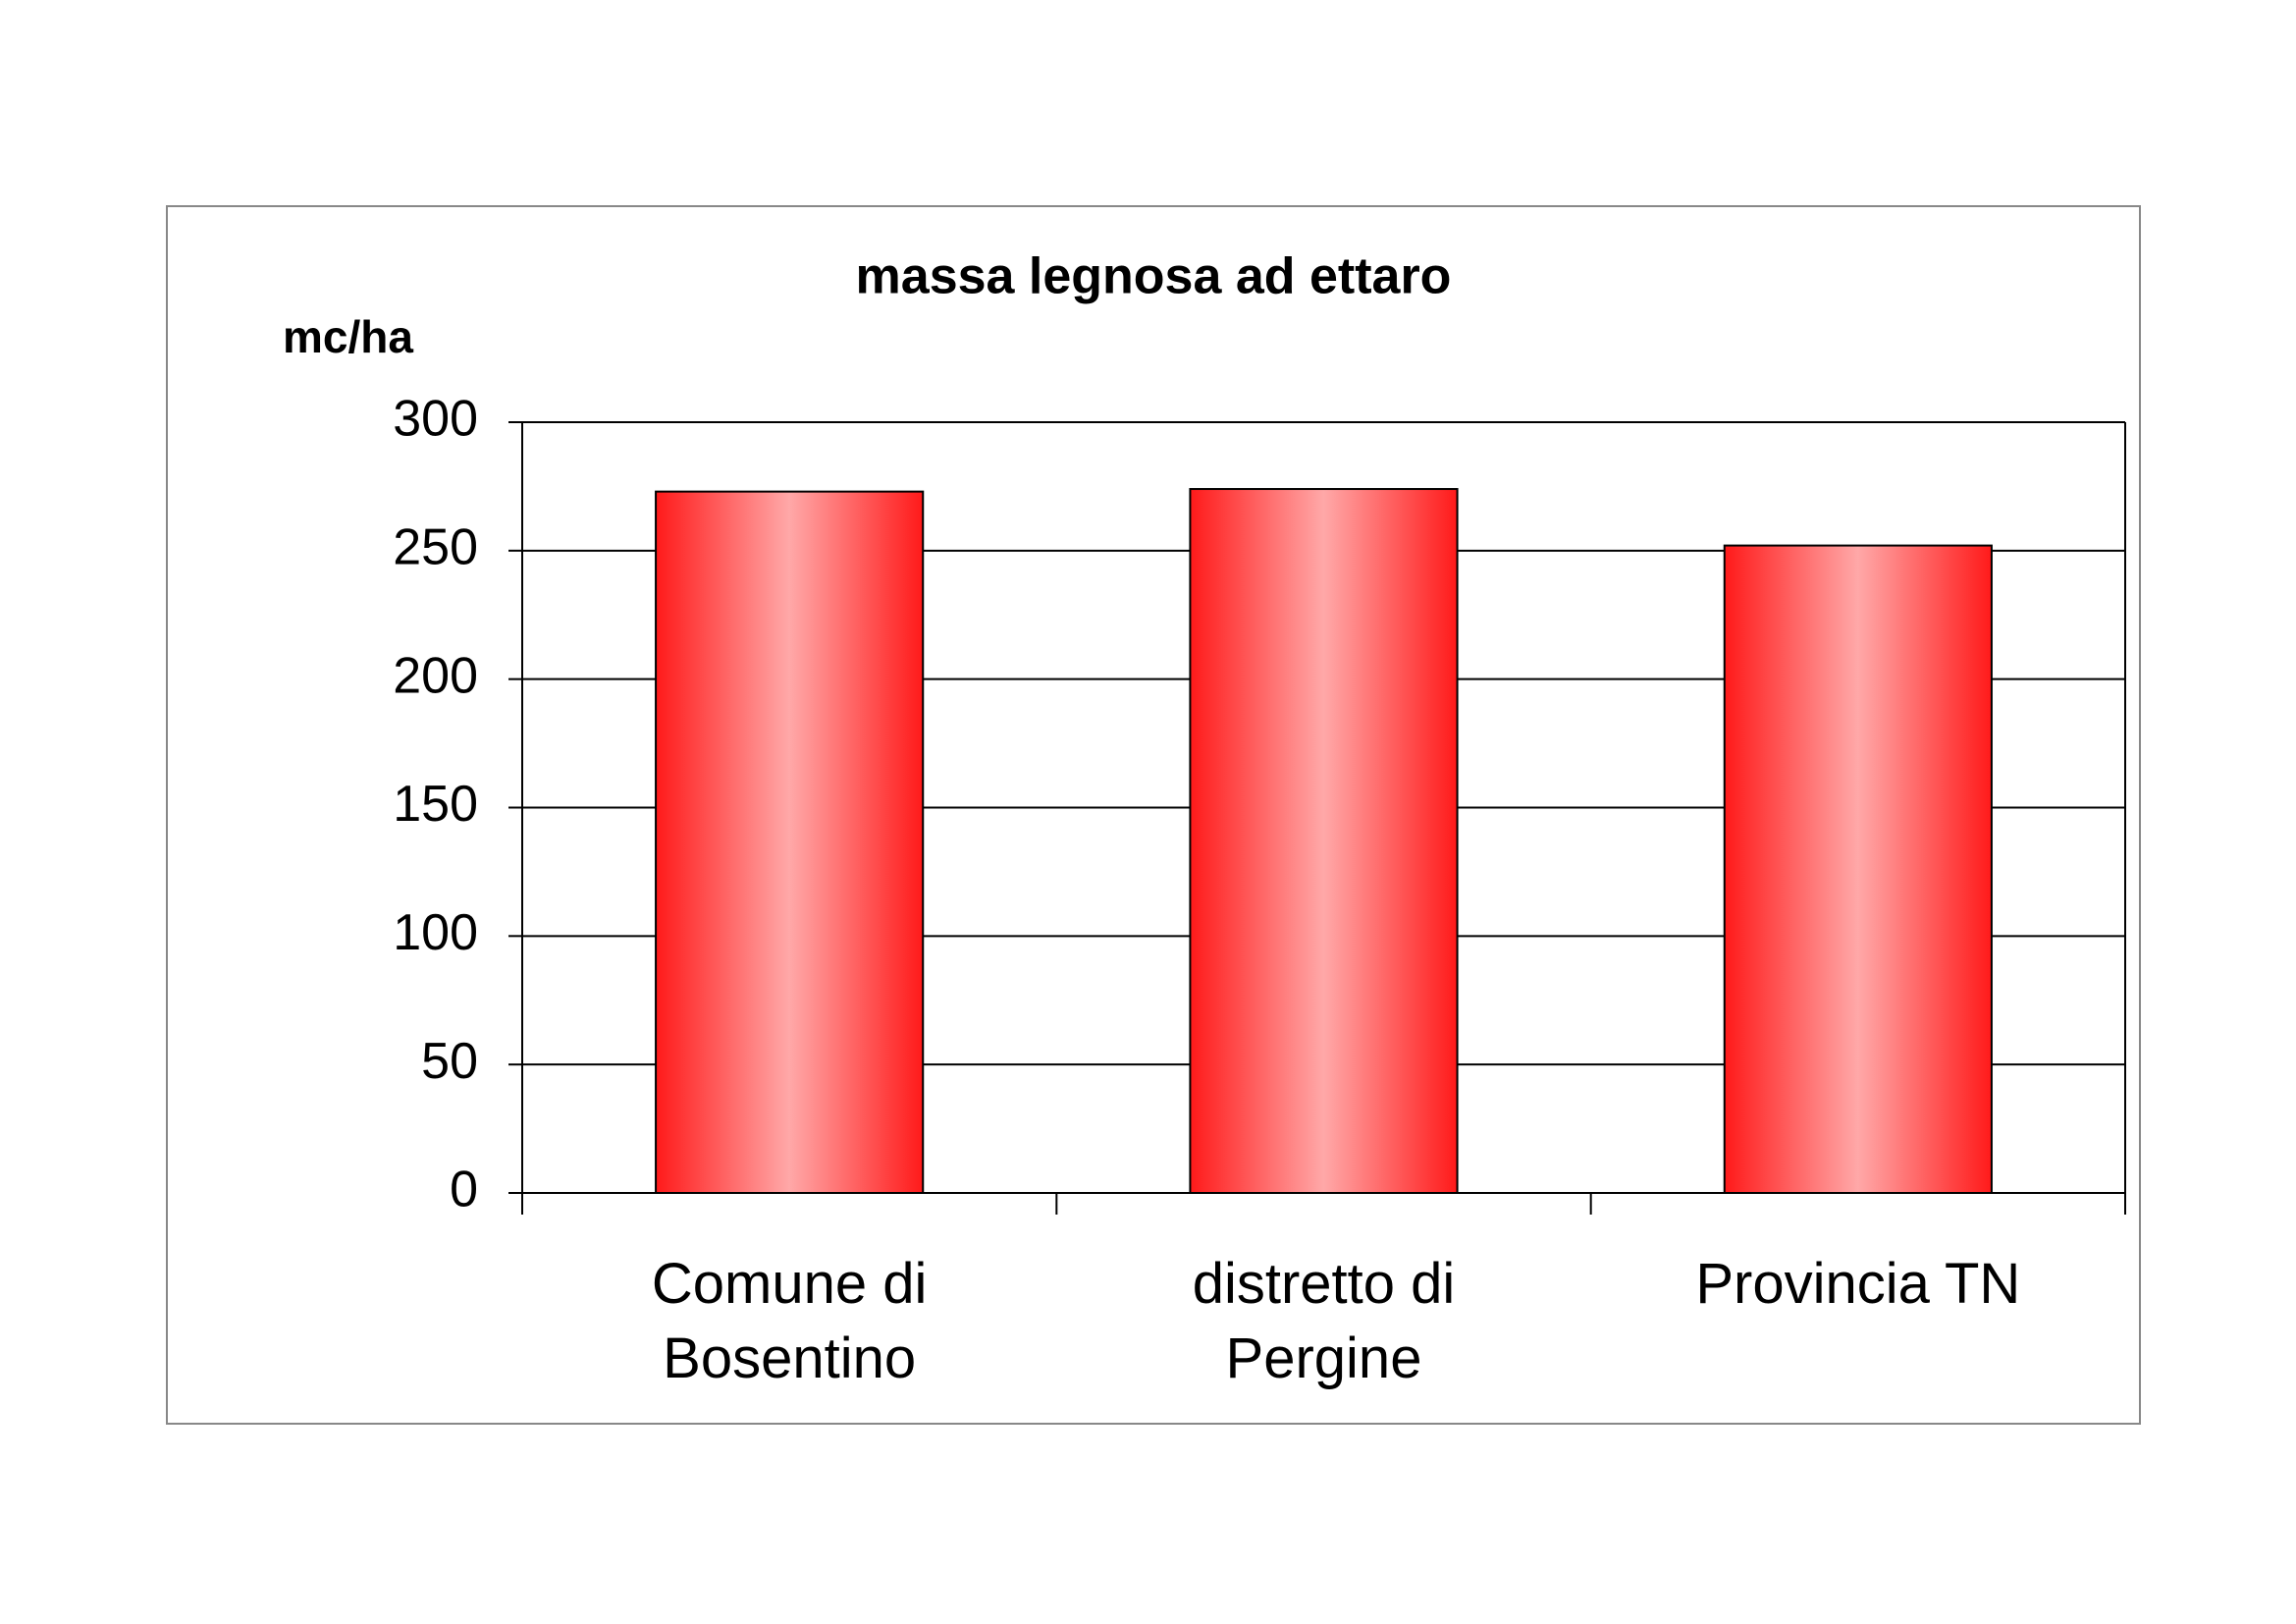 The image size is (2296, 1624). Describe the element at coordinates (789, 1321) in the screenshot. I see `x-tick-label: Comune di Bosentino` at that location.